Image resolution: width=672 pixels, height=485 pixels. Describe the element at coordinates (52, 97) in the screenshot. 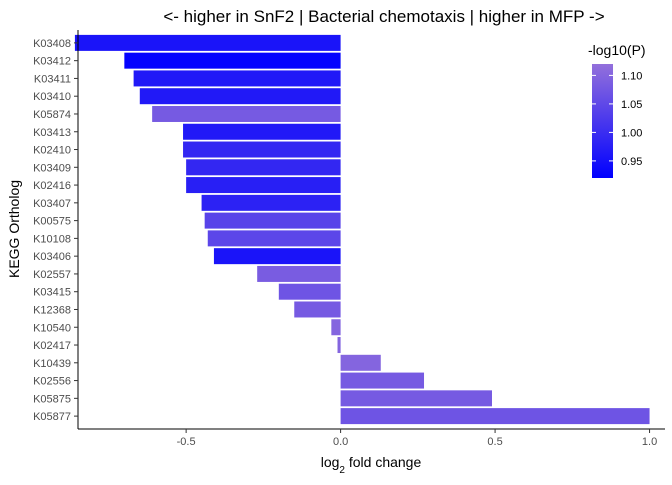

I see `y-tick-label: K03410` at that location.